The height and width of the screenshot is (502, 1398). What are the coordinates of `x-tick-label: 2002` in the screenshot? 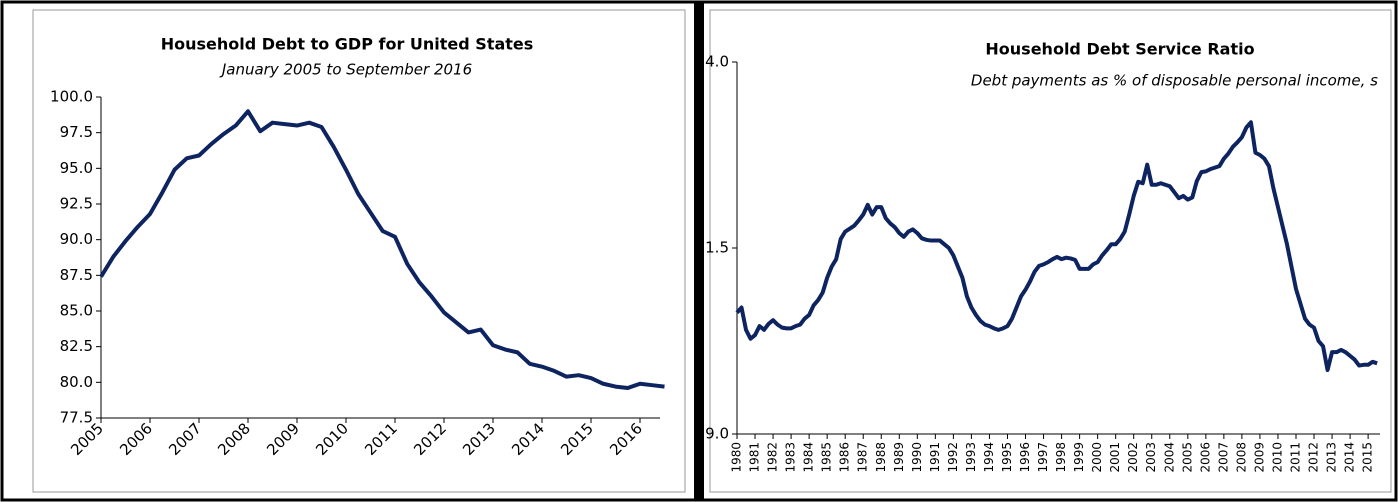 It's located at (1133, 457).